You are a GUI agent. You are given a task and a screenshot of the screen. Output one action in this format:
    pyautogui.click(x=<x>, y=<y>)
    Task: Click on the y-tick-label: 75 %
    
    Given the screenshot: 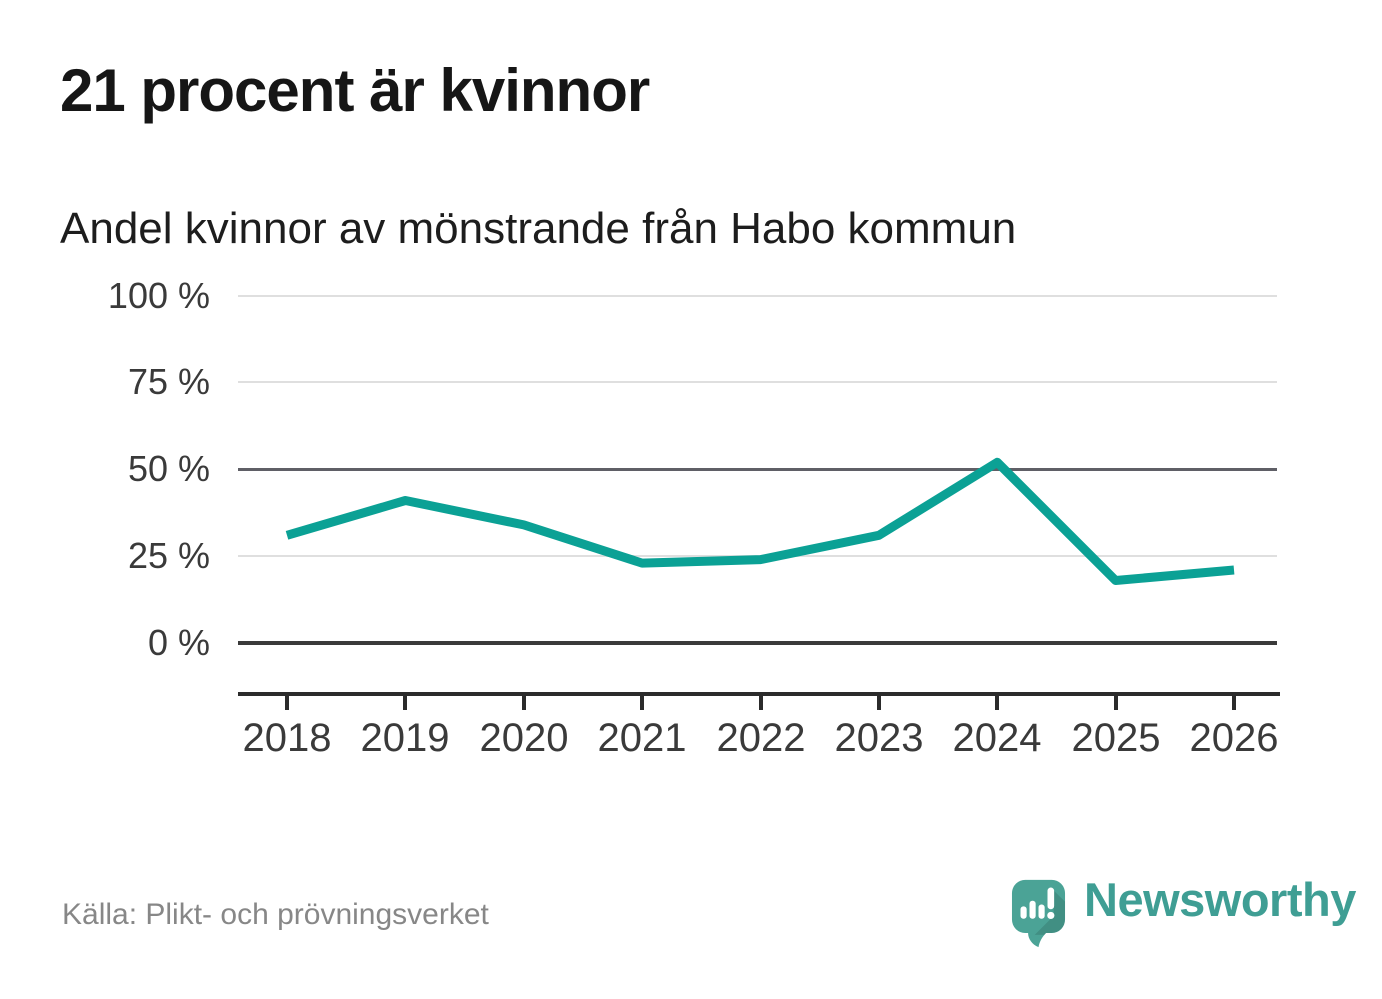 What is the action you would take?
    pyautogui.click(x=168, y=382)
    